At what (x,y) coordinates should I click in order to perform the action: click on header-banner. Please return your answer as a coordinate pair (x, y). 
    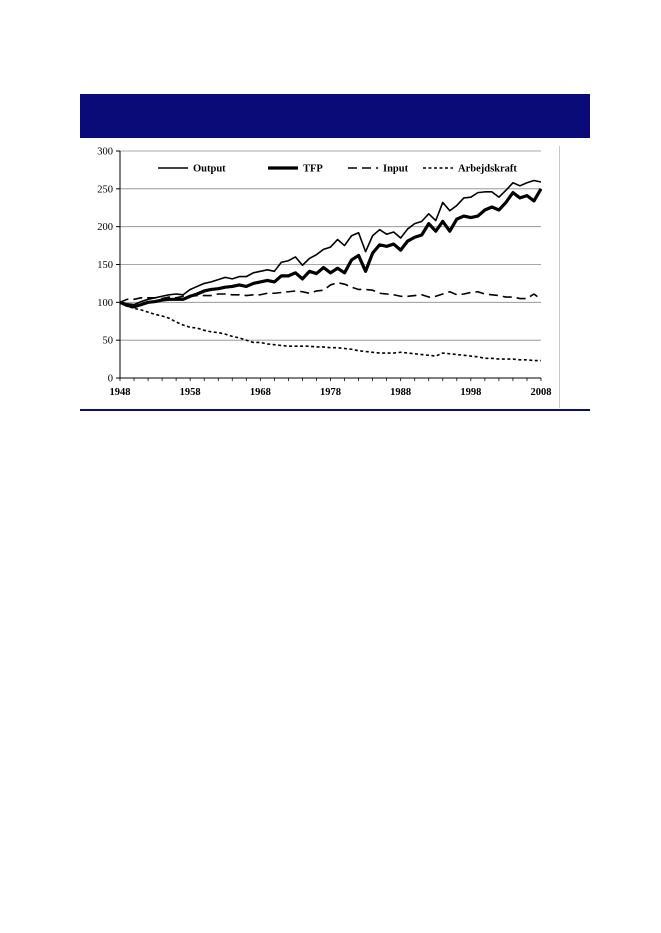
    Looking at the image, I should click on (335, 116).